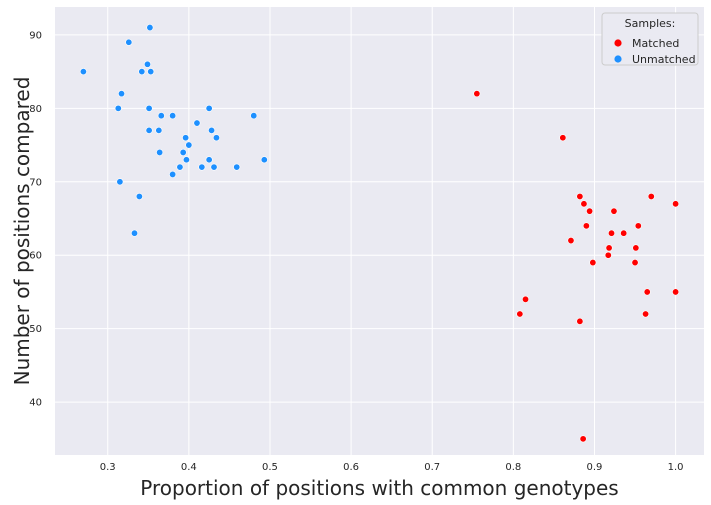  Describe the element at coordinates (35, 219) in the screenshot. I see `y-tick-labels: 40 50 60 70 80 90` at that location.